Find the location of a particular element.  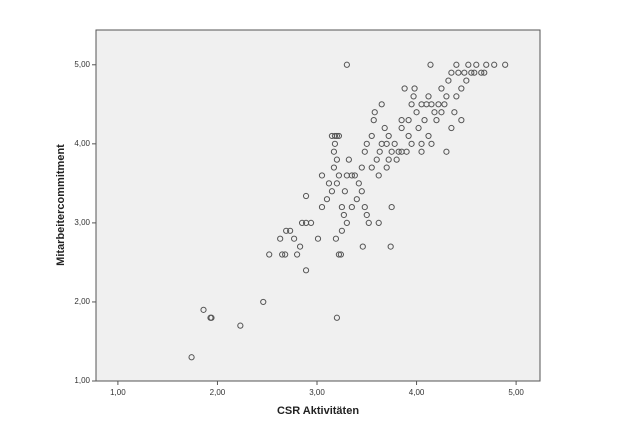

y-tick-label: 1,00 is located at coordinates (82, 380).